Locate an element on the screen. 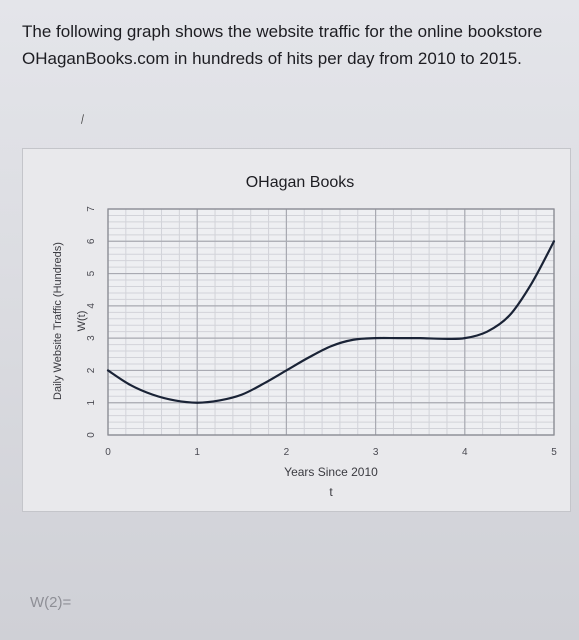 This screenshot has height=640, width=579. y-tick-label: 2 is located at coordinates (91, 370).